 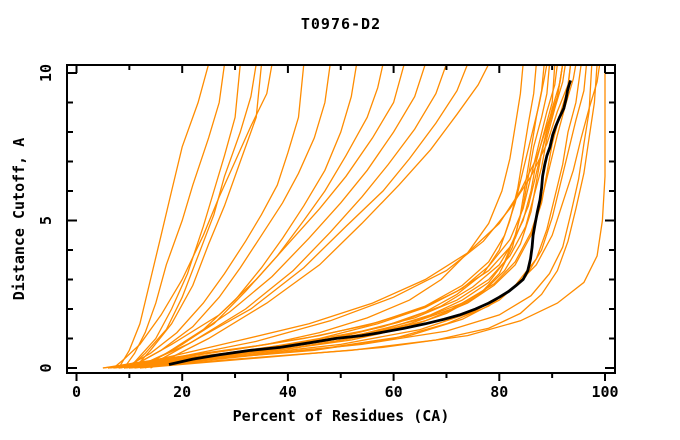 I want to click on x-axis-label: Percent of Residues (CA), so click(x=341, y=416).